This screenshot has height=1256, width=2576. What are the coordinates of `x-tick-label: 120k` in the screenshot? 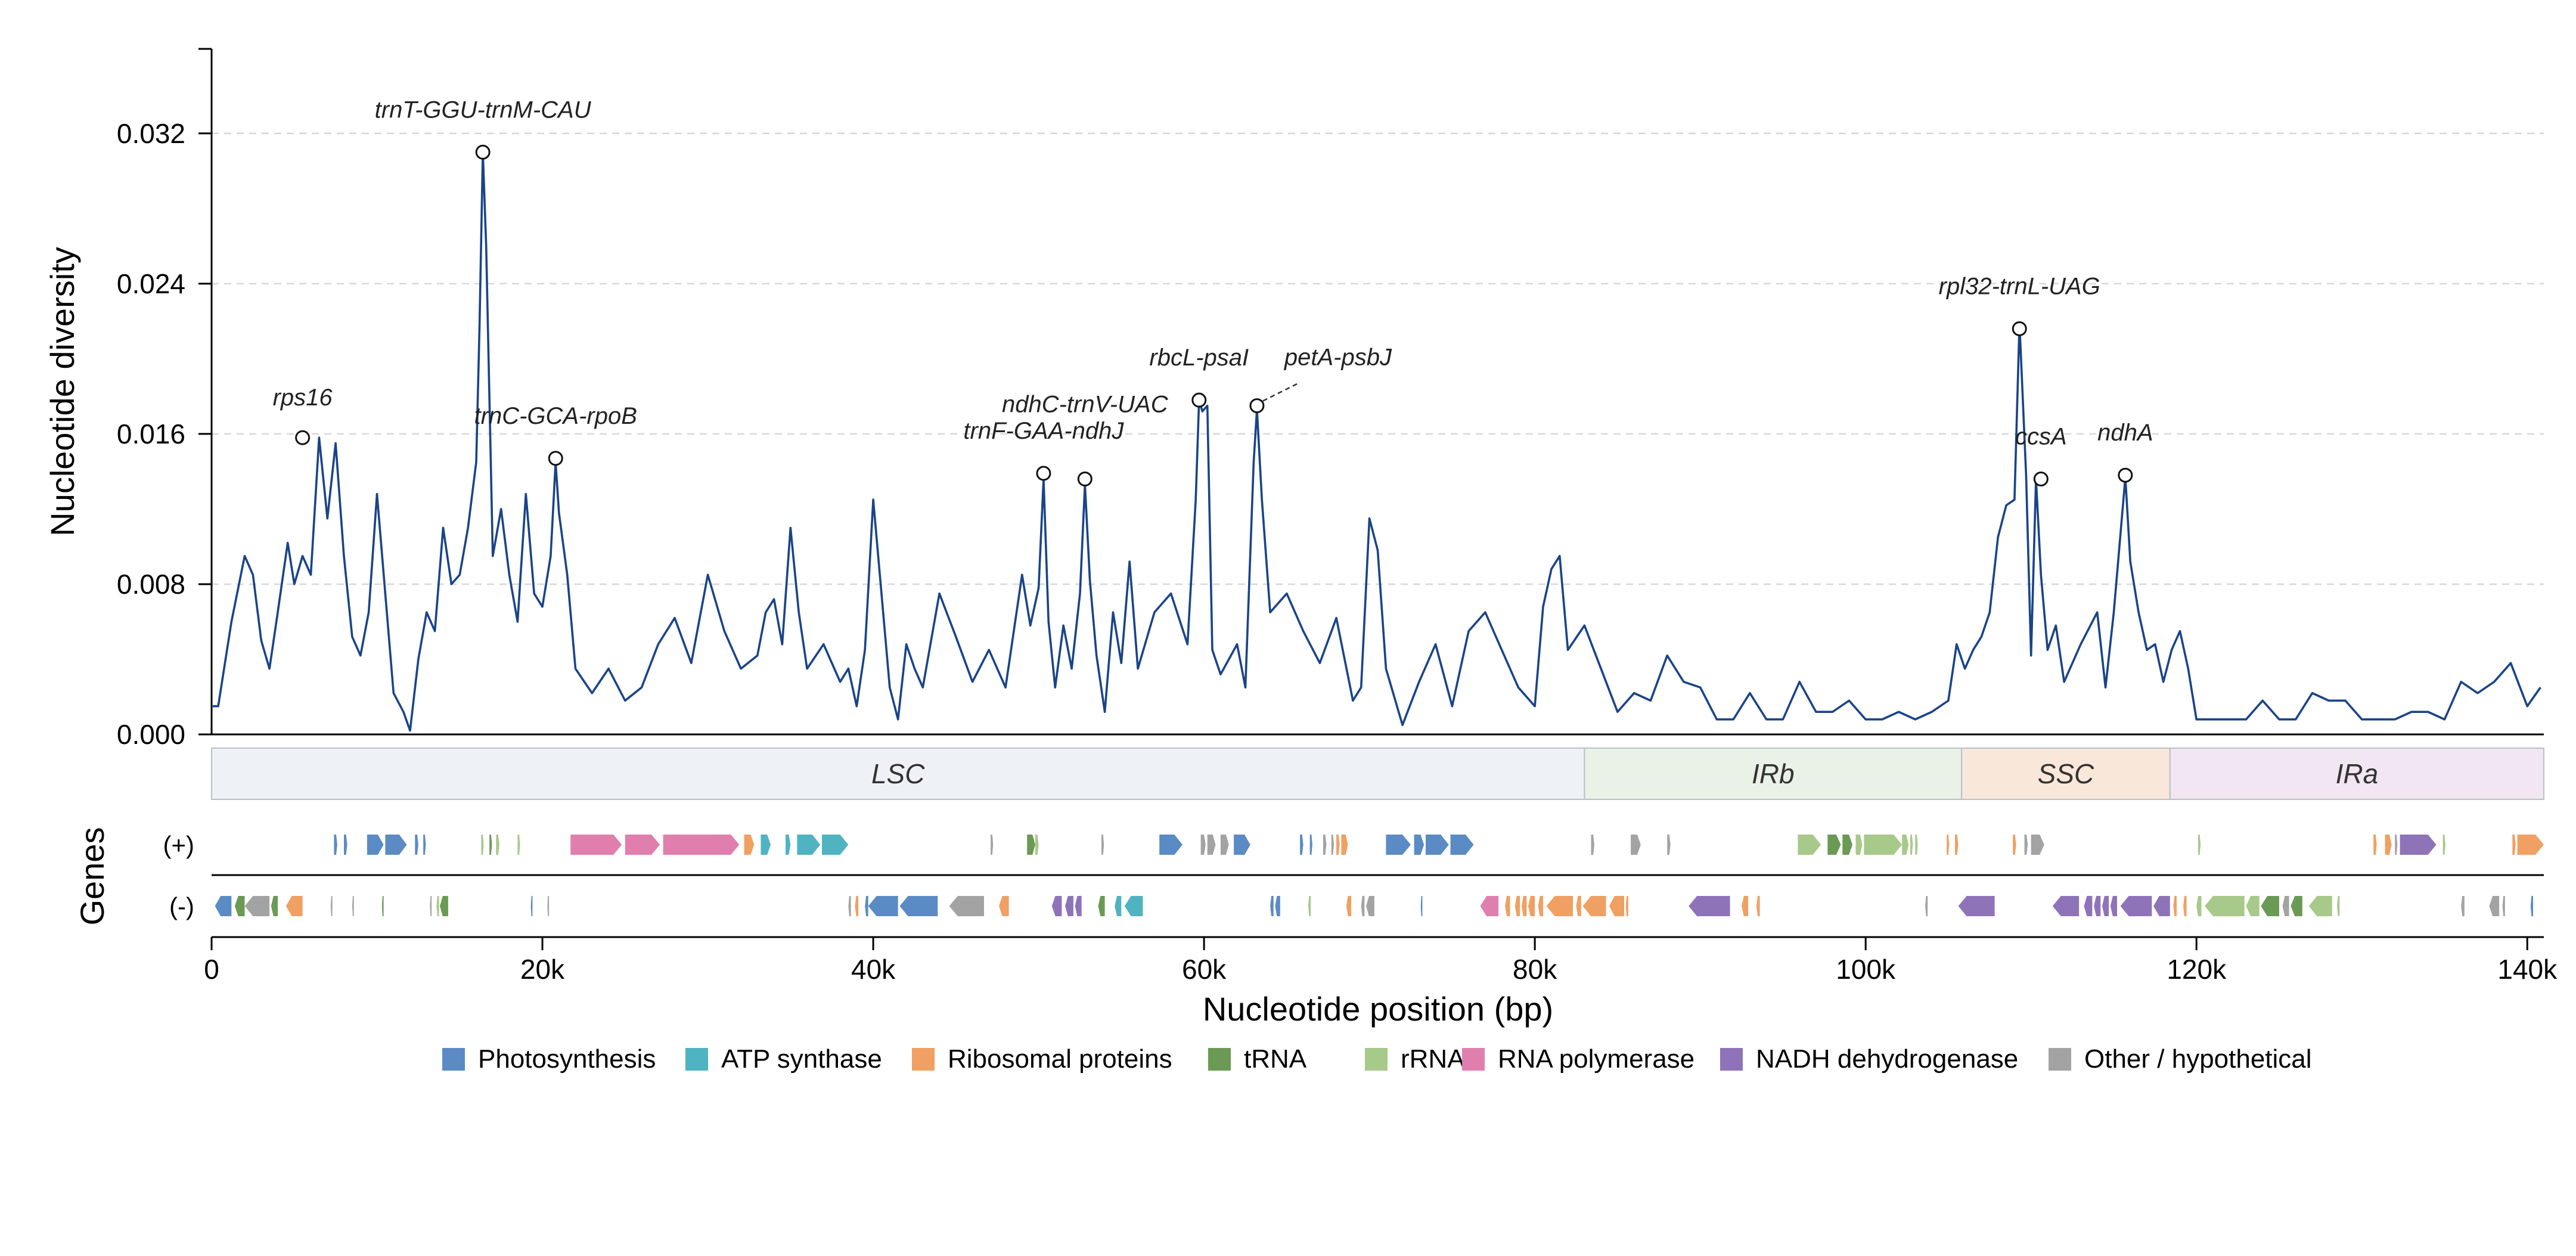 It's located at (2197, 969).